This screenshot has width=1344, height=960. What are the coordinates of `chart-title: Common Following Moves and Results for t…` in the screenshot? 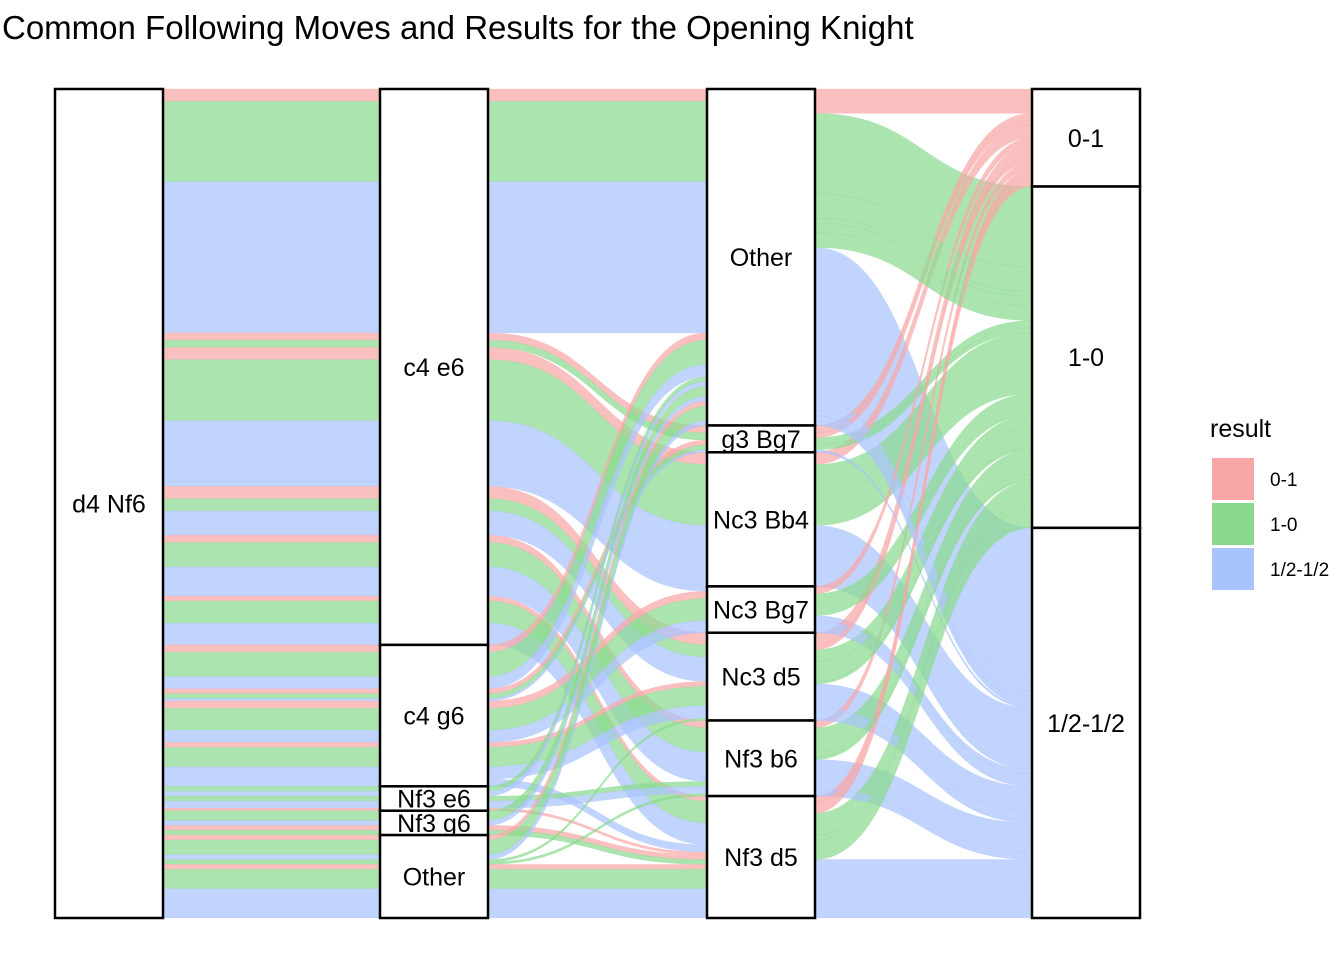 It's located at (458, 27).